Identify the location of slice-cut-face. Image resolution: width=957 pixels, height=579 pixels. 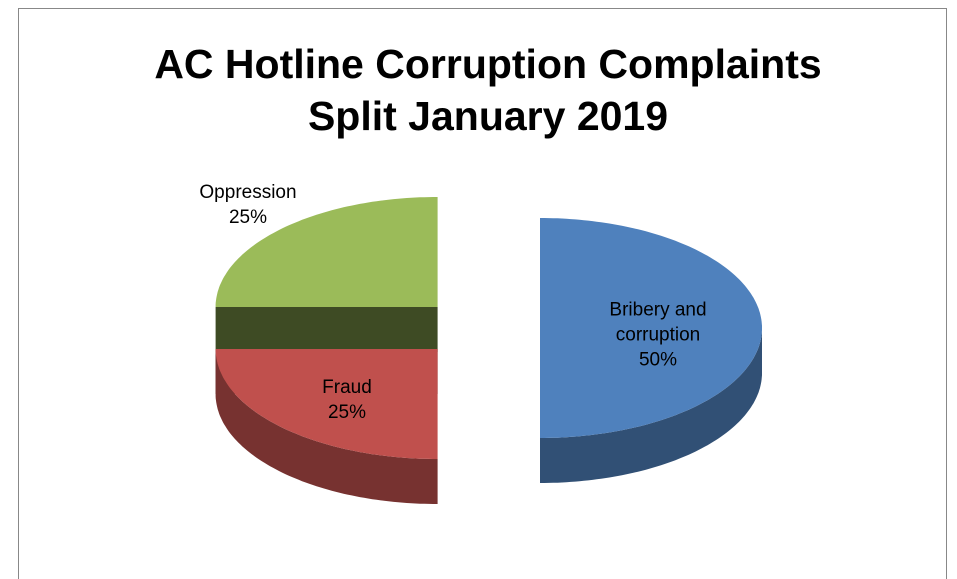
(326, 329).